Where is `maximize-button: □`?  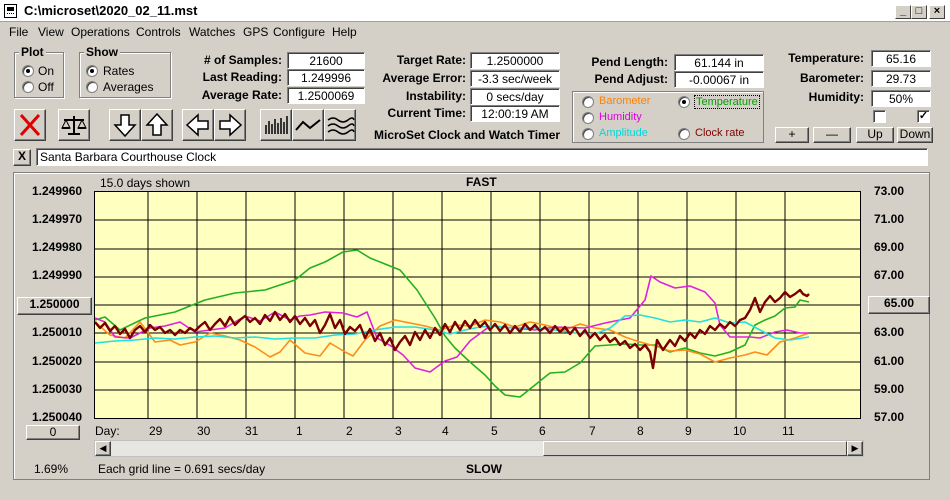
maximize-button: □ is located at coordinates (919, 12).